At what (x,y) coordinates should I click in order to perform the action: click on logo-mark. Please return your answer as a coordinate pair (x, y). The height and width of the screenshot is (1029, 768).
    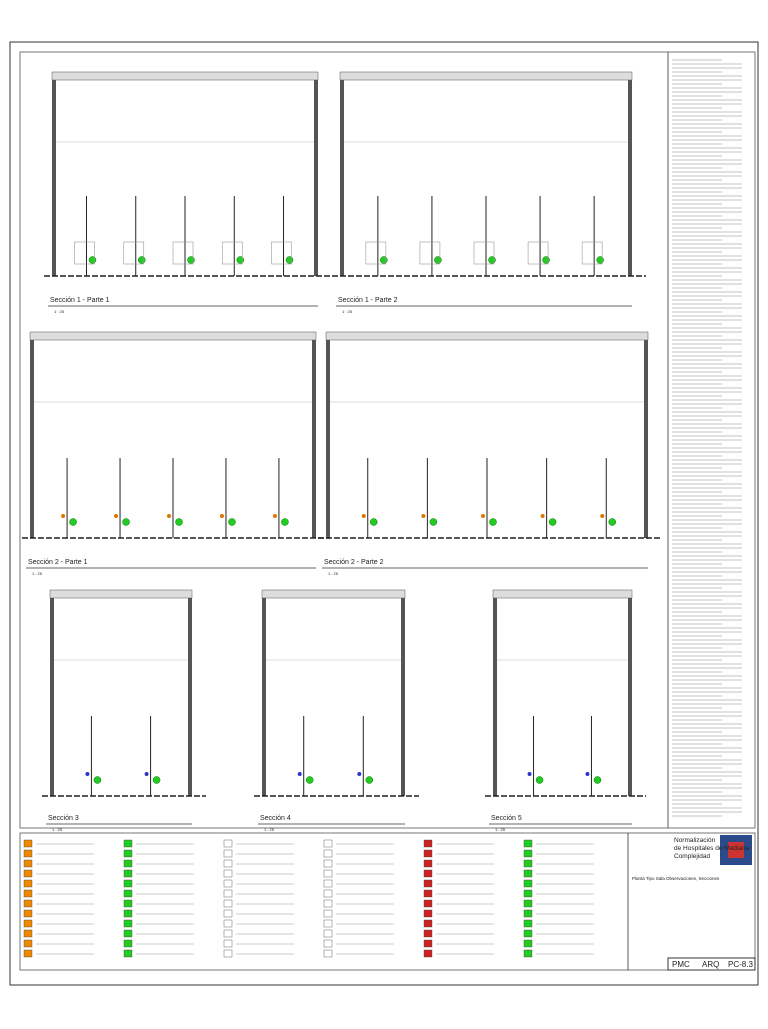
    Looking at the image, I should click on (736, 850).